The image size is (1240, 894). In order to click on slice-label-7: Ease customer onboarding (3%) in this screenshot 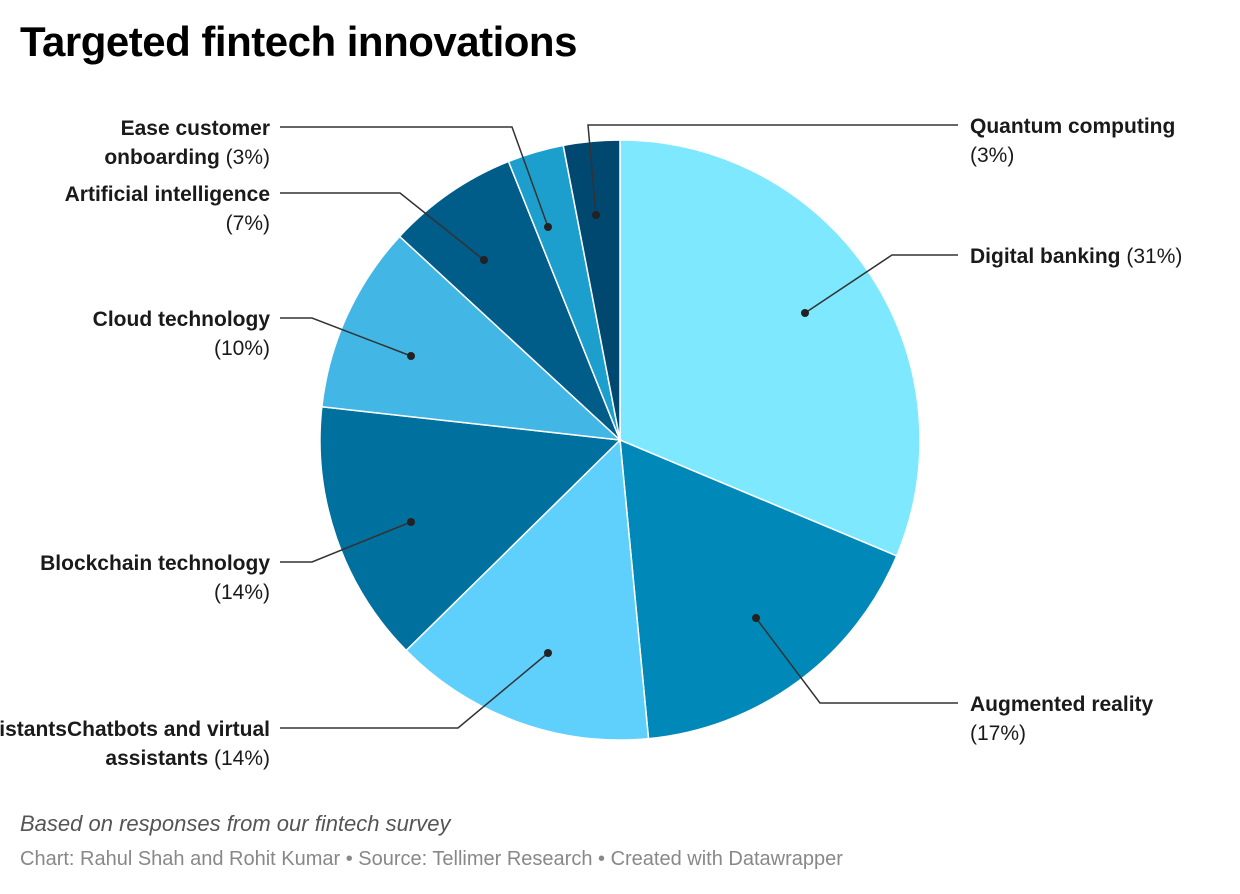, I will do `click(187, 143)`.